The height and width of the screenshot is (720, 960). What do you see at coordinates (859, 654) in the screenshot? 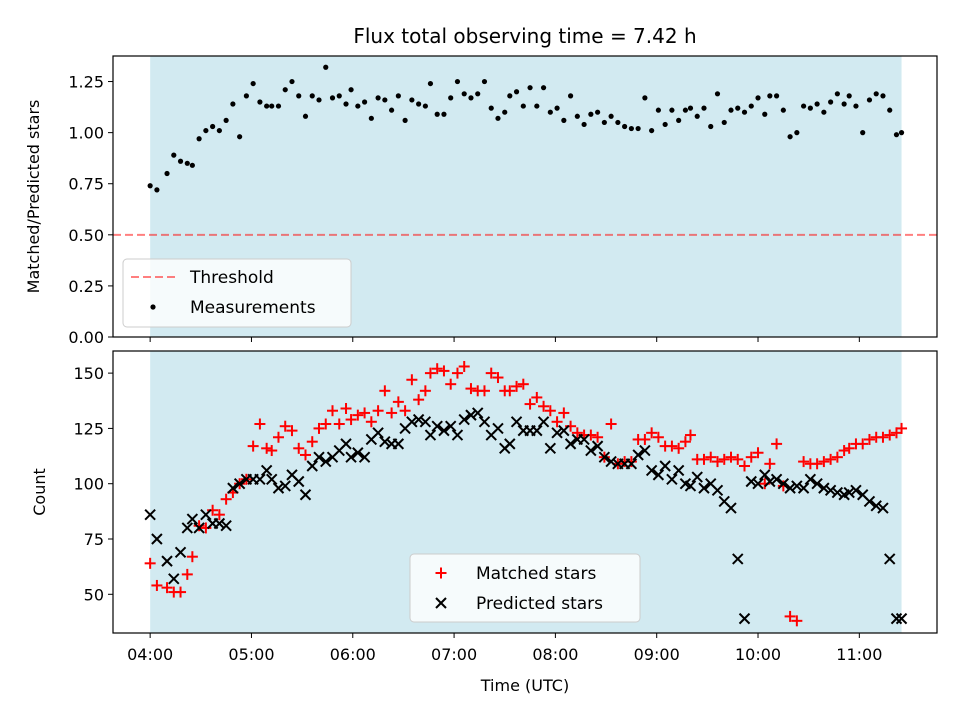
I see `x-tick-label: 11:00` at bounding box center [859, 654].